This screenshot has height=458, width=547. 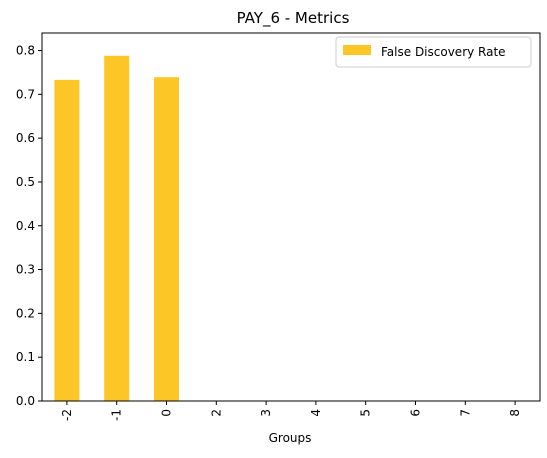 What do you see at coordinates (25, 401) in the screenshot?
I see `y-tick-label: 0.0` at bounding box center [25, 401].